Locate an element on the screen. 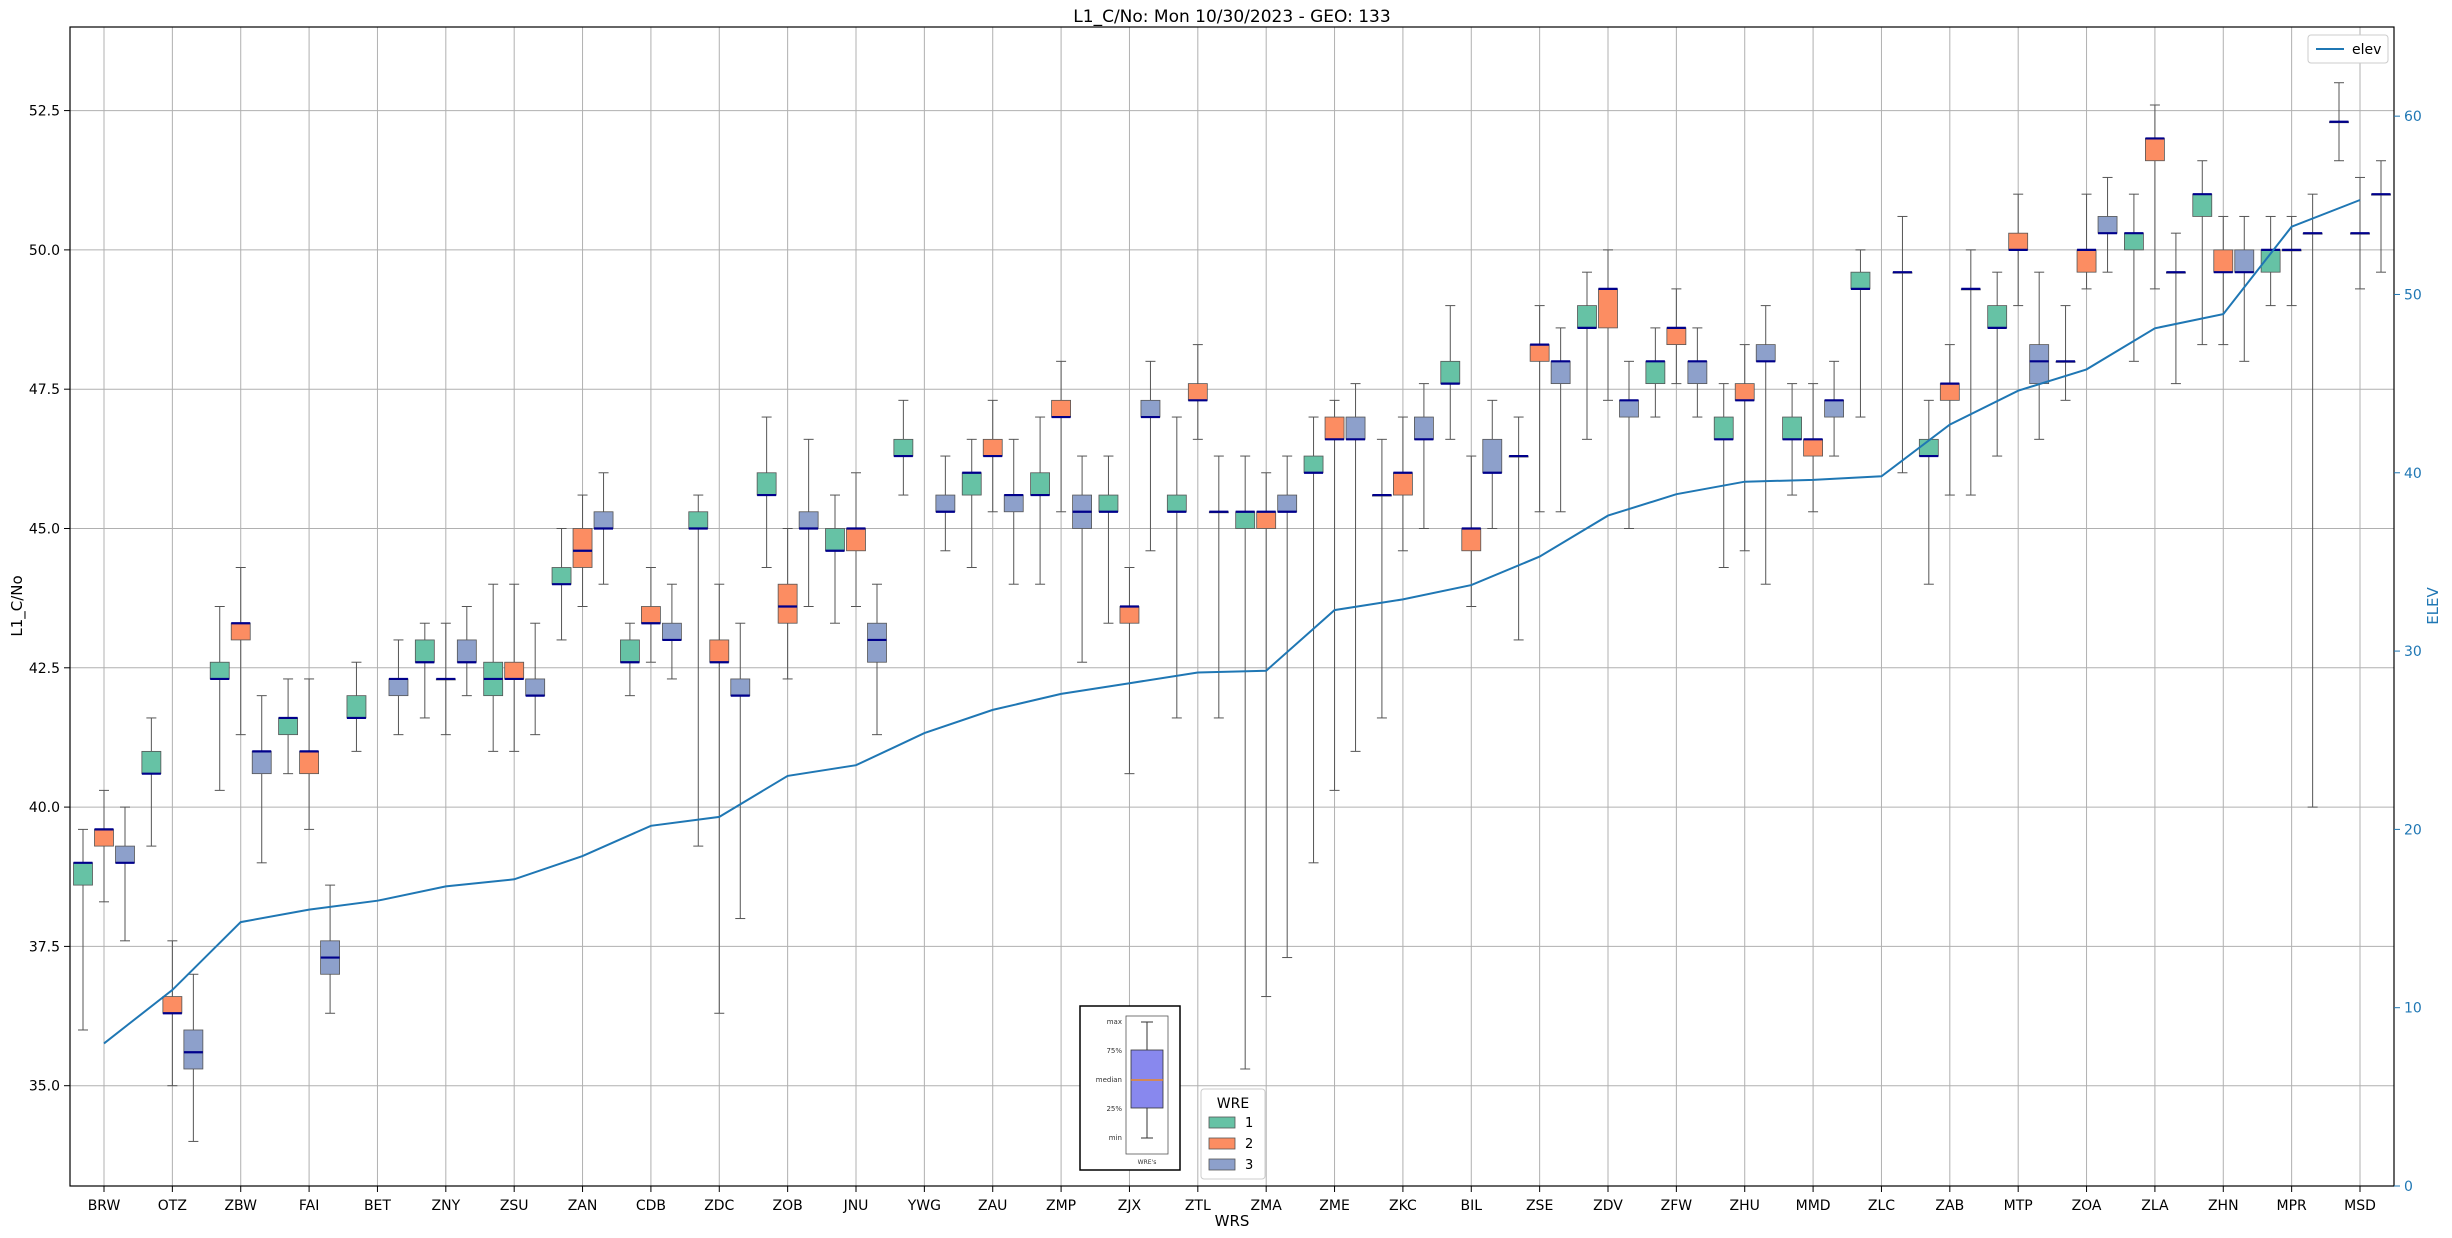 This screenshot has height=1238, width=2452. y-axis: 35.0 37.5 40.0 42.5 45.0 47.5 50.0 52.5 is located at coordinates (49, 599).